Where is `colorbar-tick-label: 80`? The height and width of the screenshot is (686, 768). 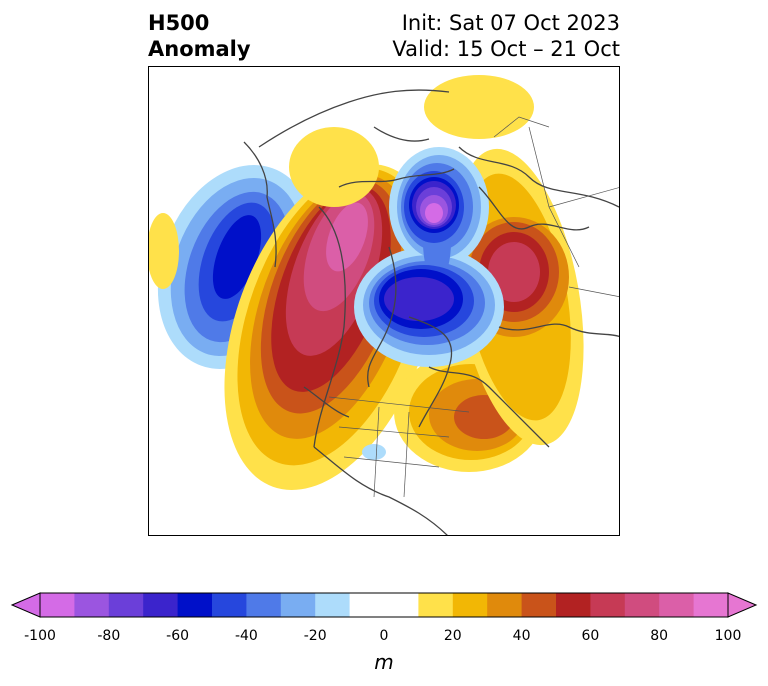
colorbar-tick-label: 80 is located at coordinates (659, 636).